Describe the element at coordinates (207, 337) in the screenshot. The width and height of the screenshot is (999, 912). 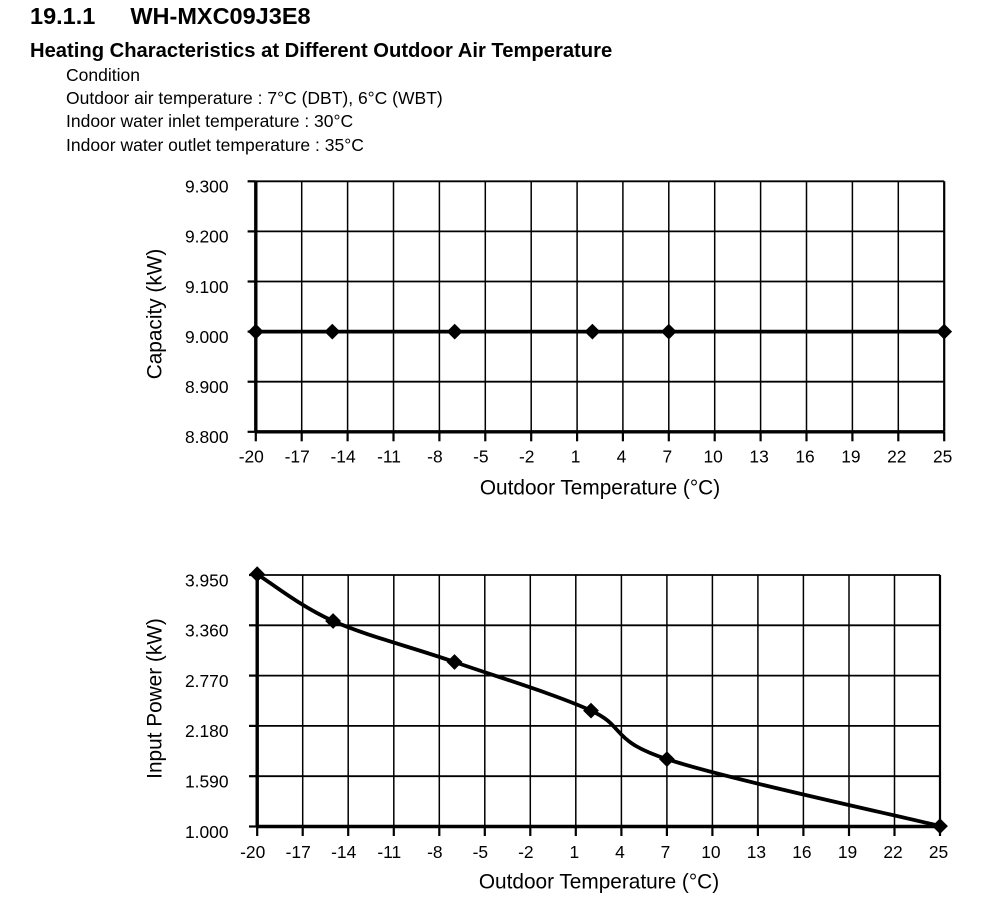
I see `svg-text: 9.000` at that location.